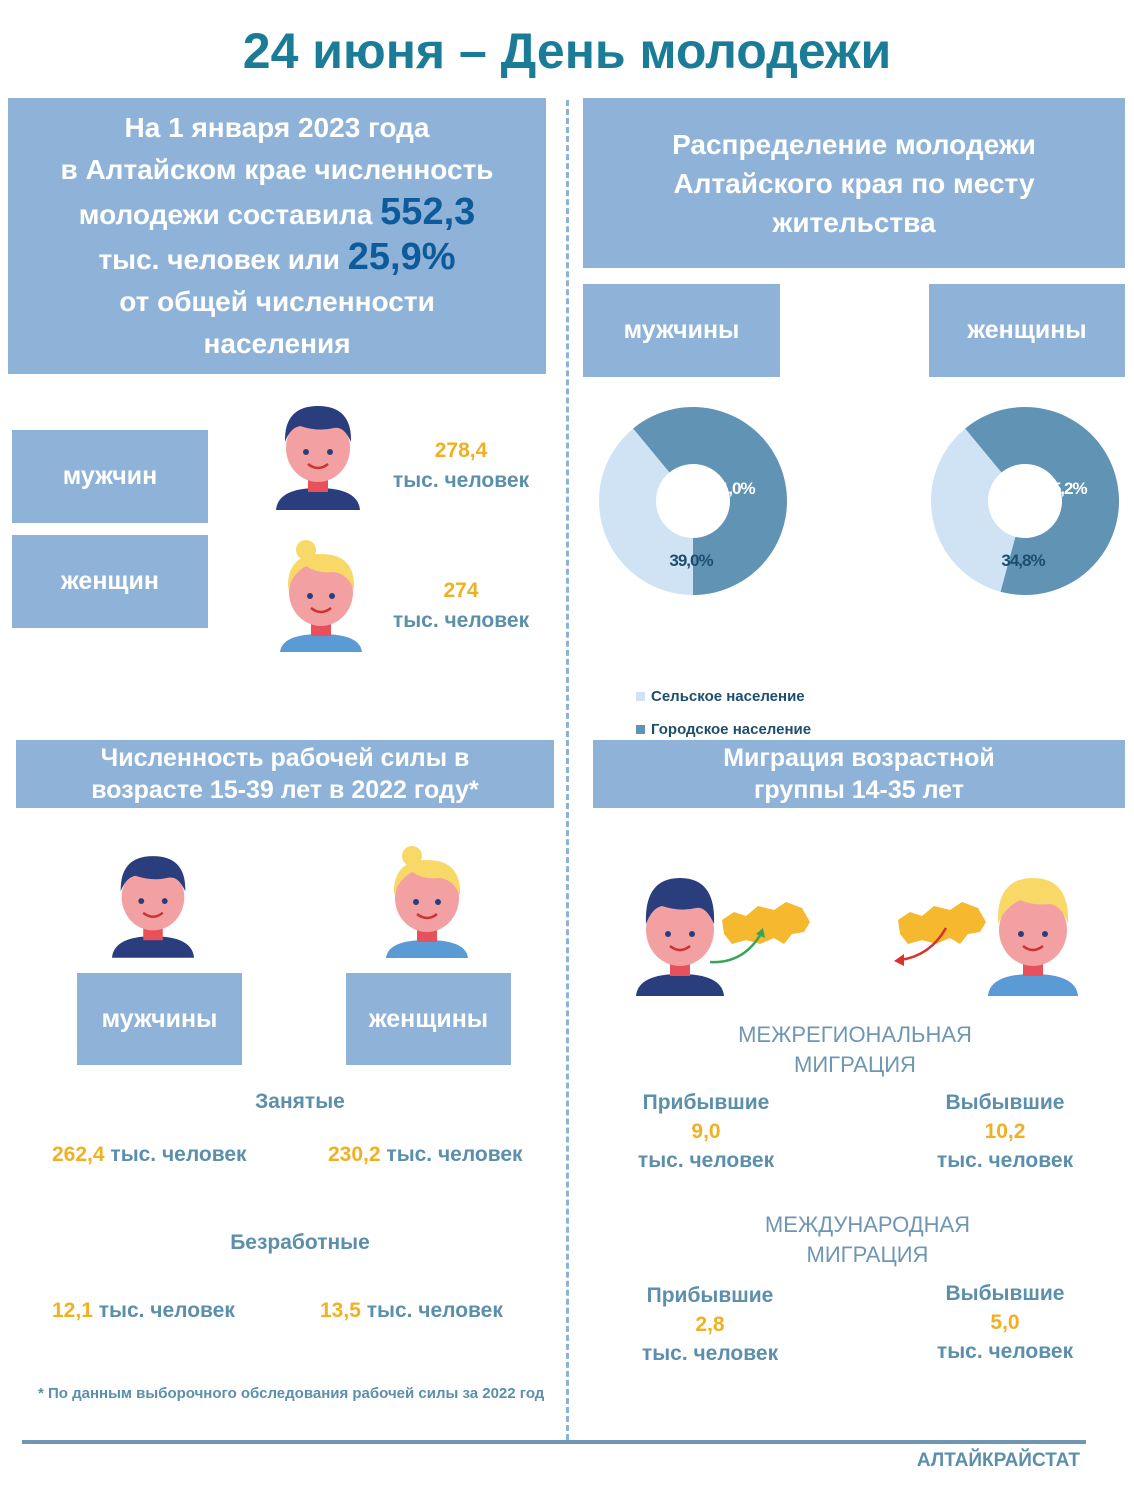 This screenshot has height=1493, width=1134. What do you see at coordinates (454, 1154) in the screenshot?
I see `women-employed-unit: тыс. человек` at bounding box center [454, 1154].